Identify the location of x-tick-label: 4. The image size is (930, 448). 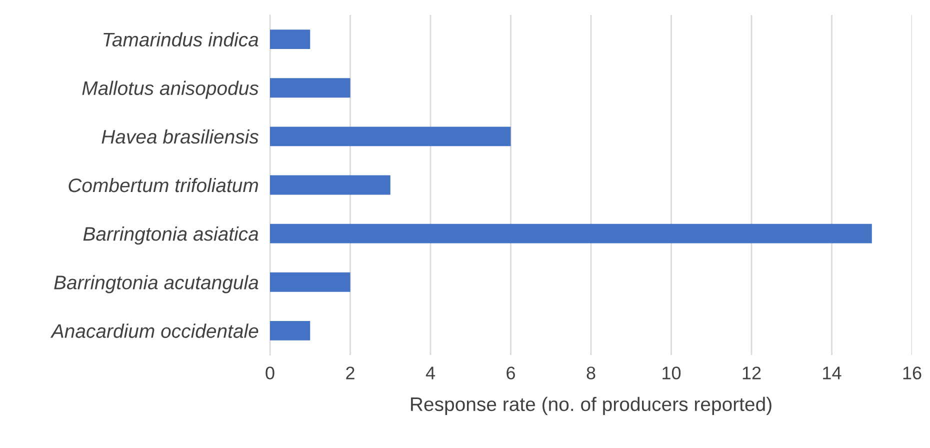
(430, 373).